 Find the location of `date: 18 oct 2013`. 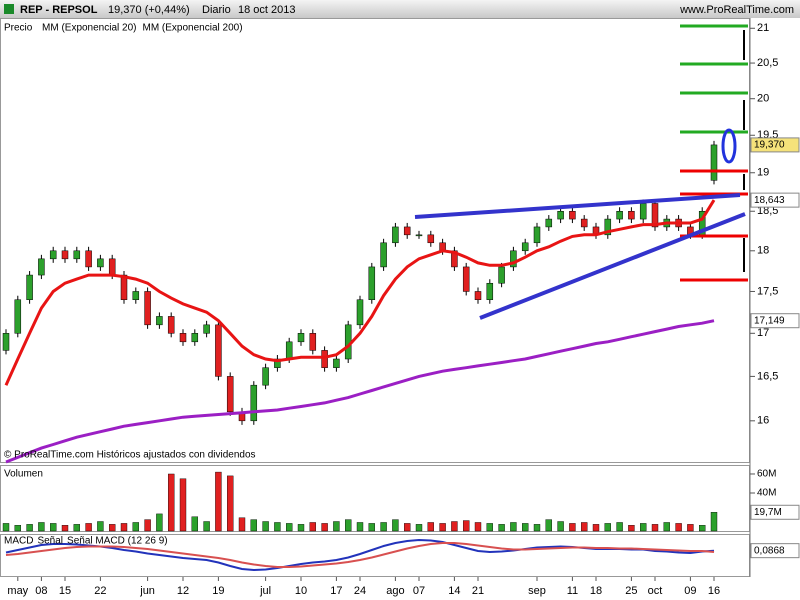

date: 18 oct 2013 is located at coordinates (267, 10).